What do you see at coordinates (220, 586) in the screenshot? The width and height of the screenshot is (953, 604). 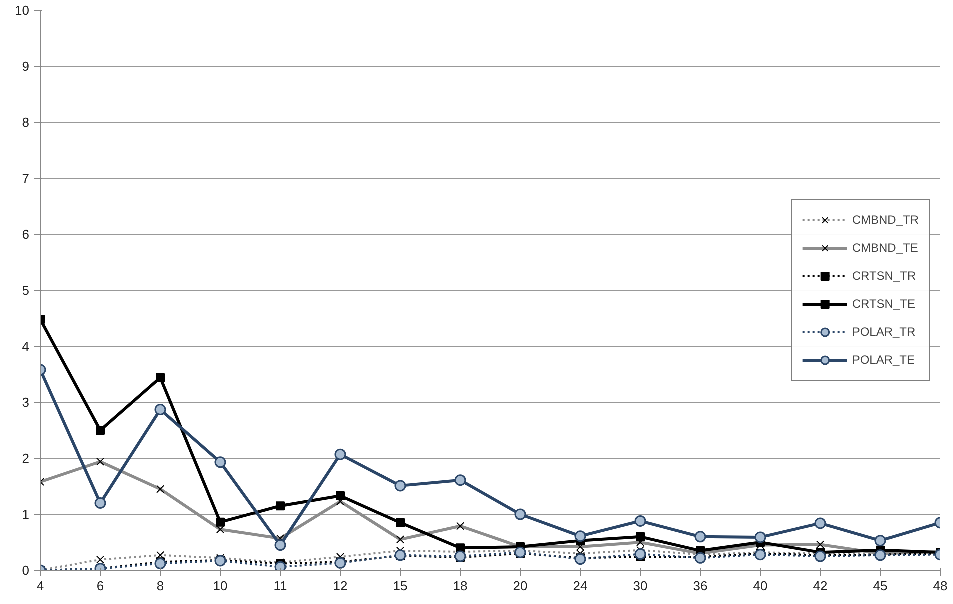 I see `x-tick-label: 10` at bounding box center [220, 586].